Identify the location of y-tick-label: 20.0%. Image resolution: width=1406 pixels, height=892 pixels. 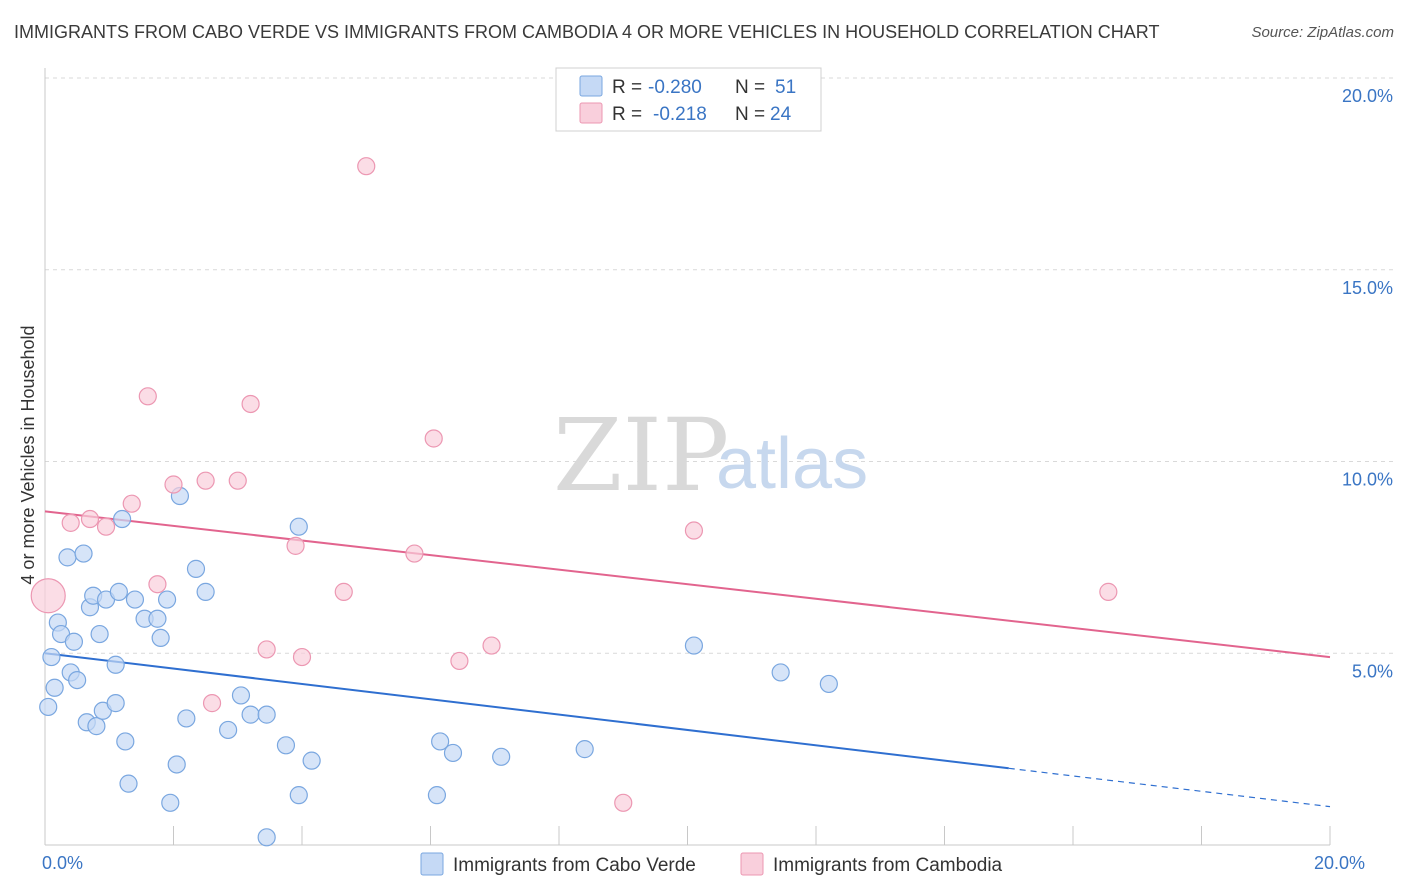
(1367, 96).